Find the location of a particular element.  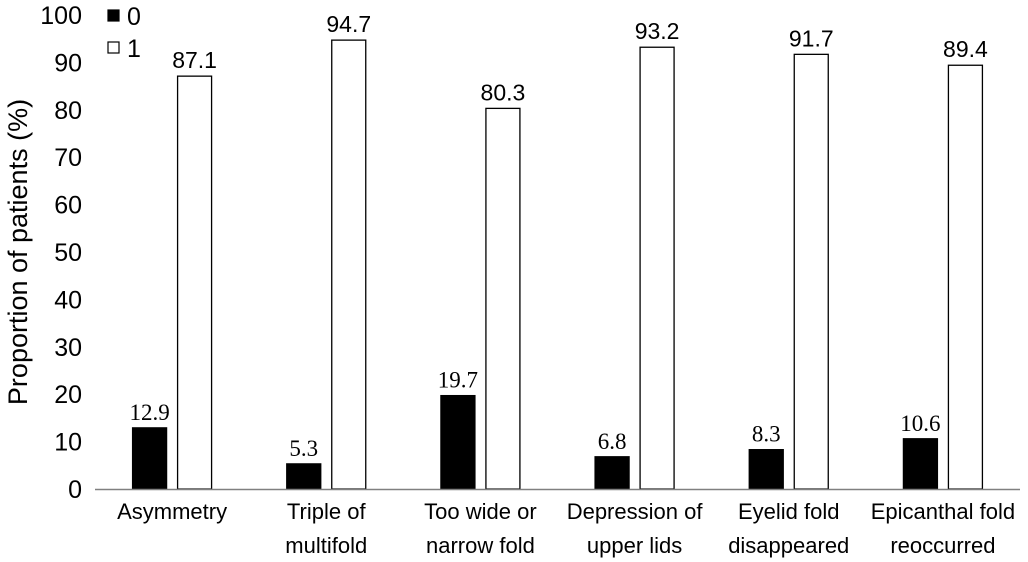

y-tick-label: 50 is located at coordinates (68, 253).